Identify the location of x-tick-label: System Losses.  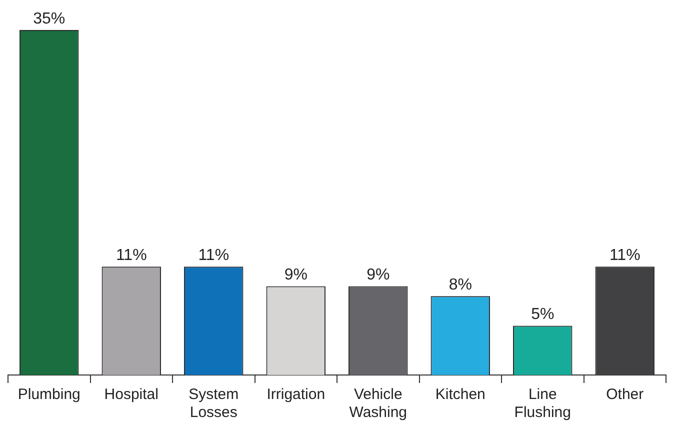
(213, 404).